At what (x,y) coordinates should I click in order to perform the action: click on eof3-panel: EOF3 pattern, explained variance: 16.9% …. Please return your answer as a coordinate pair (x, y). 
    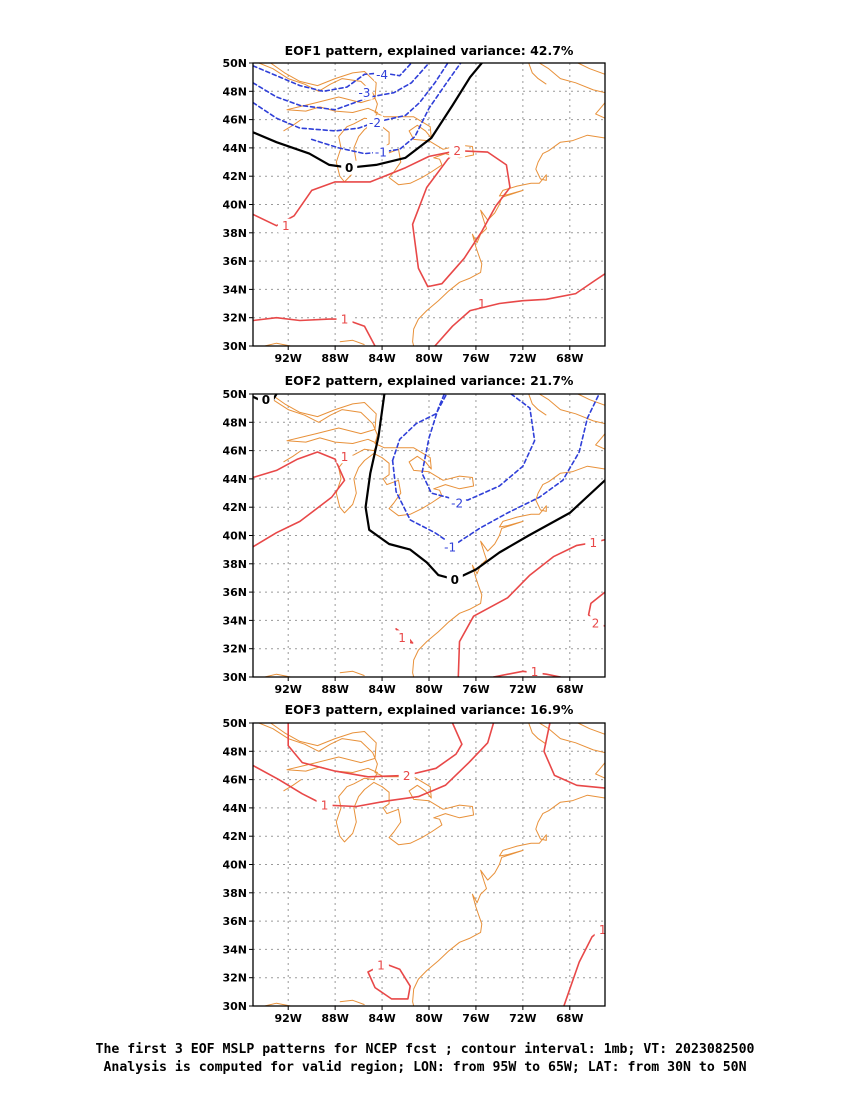
    Looking at the image, I should click on (414, 863).